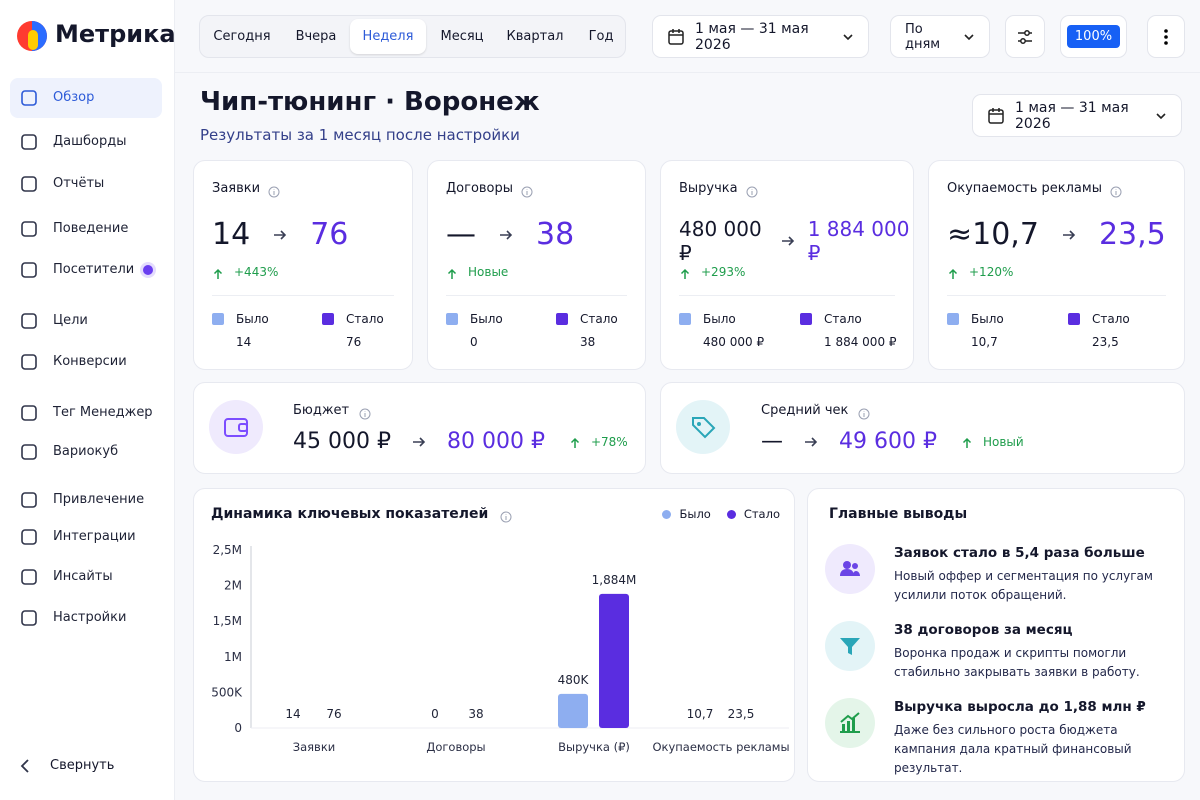 The height and width of the screenshot is (800, 1200). I want to click on nav-item: Привлечение, so click(86, 500).